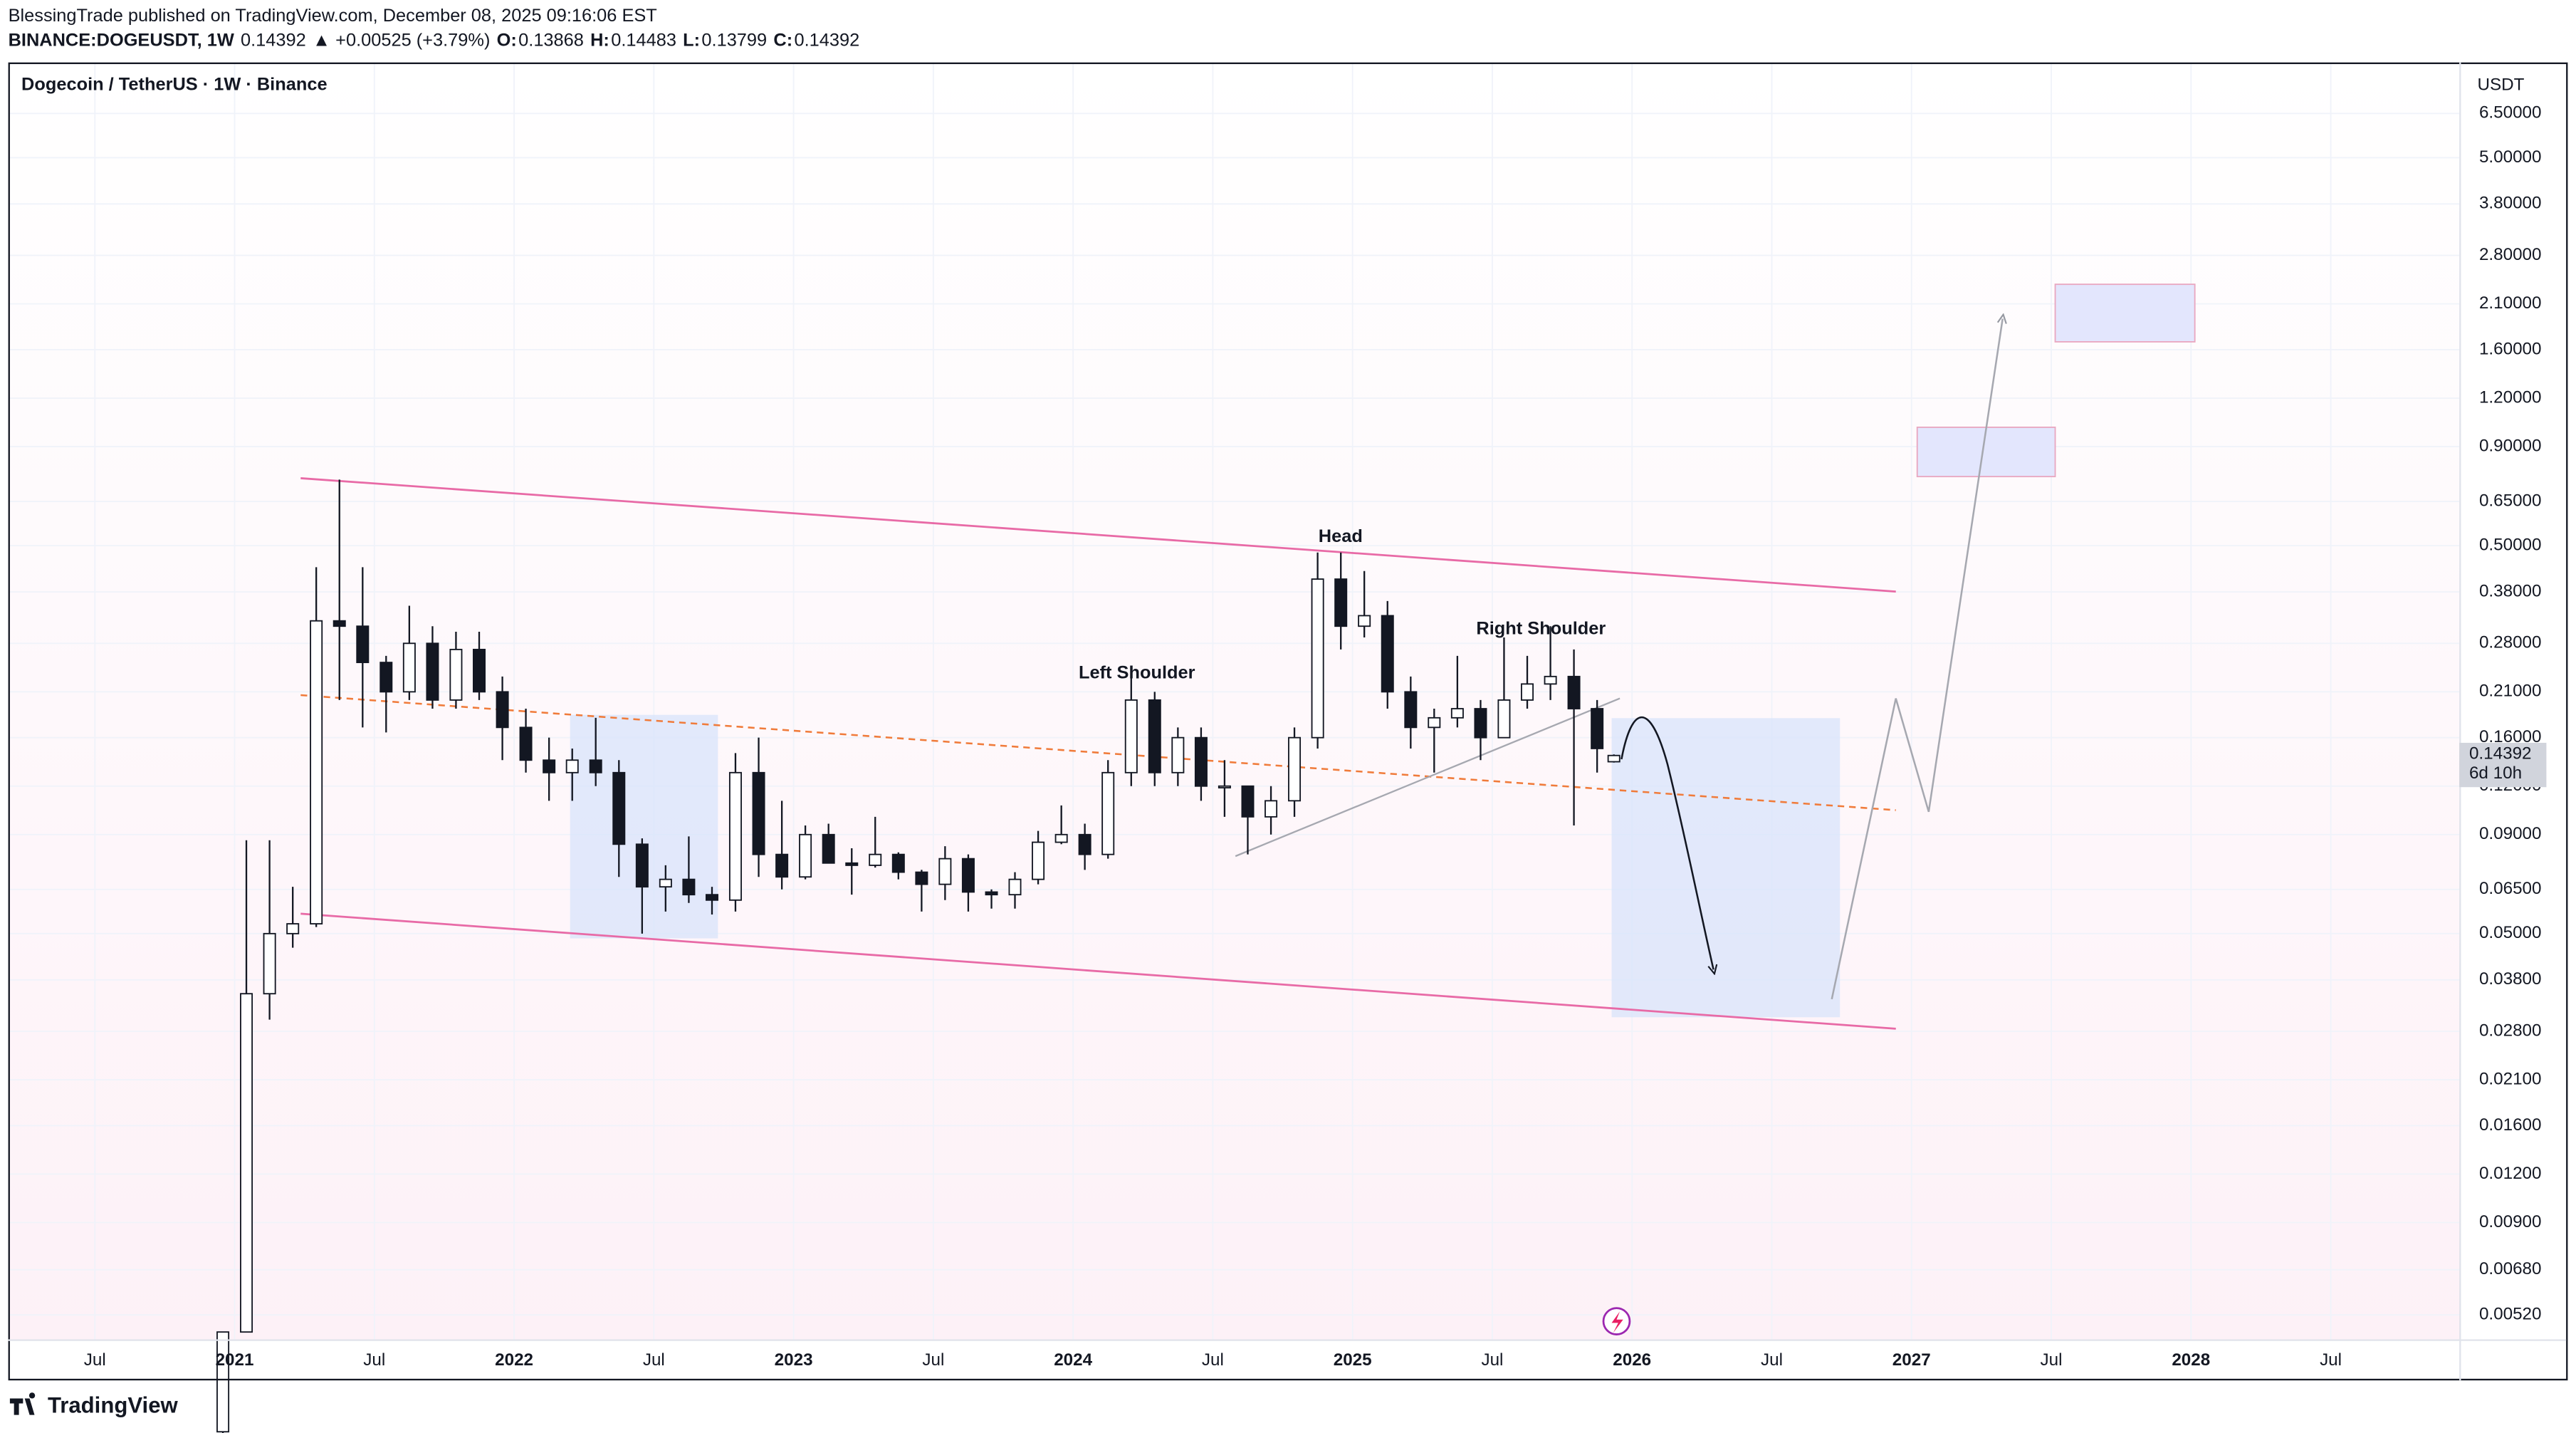 This screenshot has width=2576, height=1433. Describe the element at coordinates (1428, 777) in the screenshot. I see `trend-line` at that location.